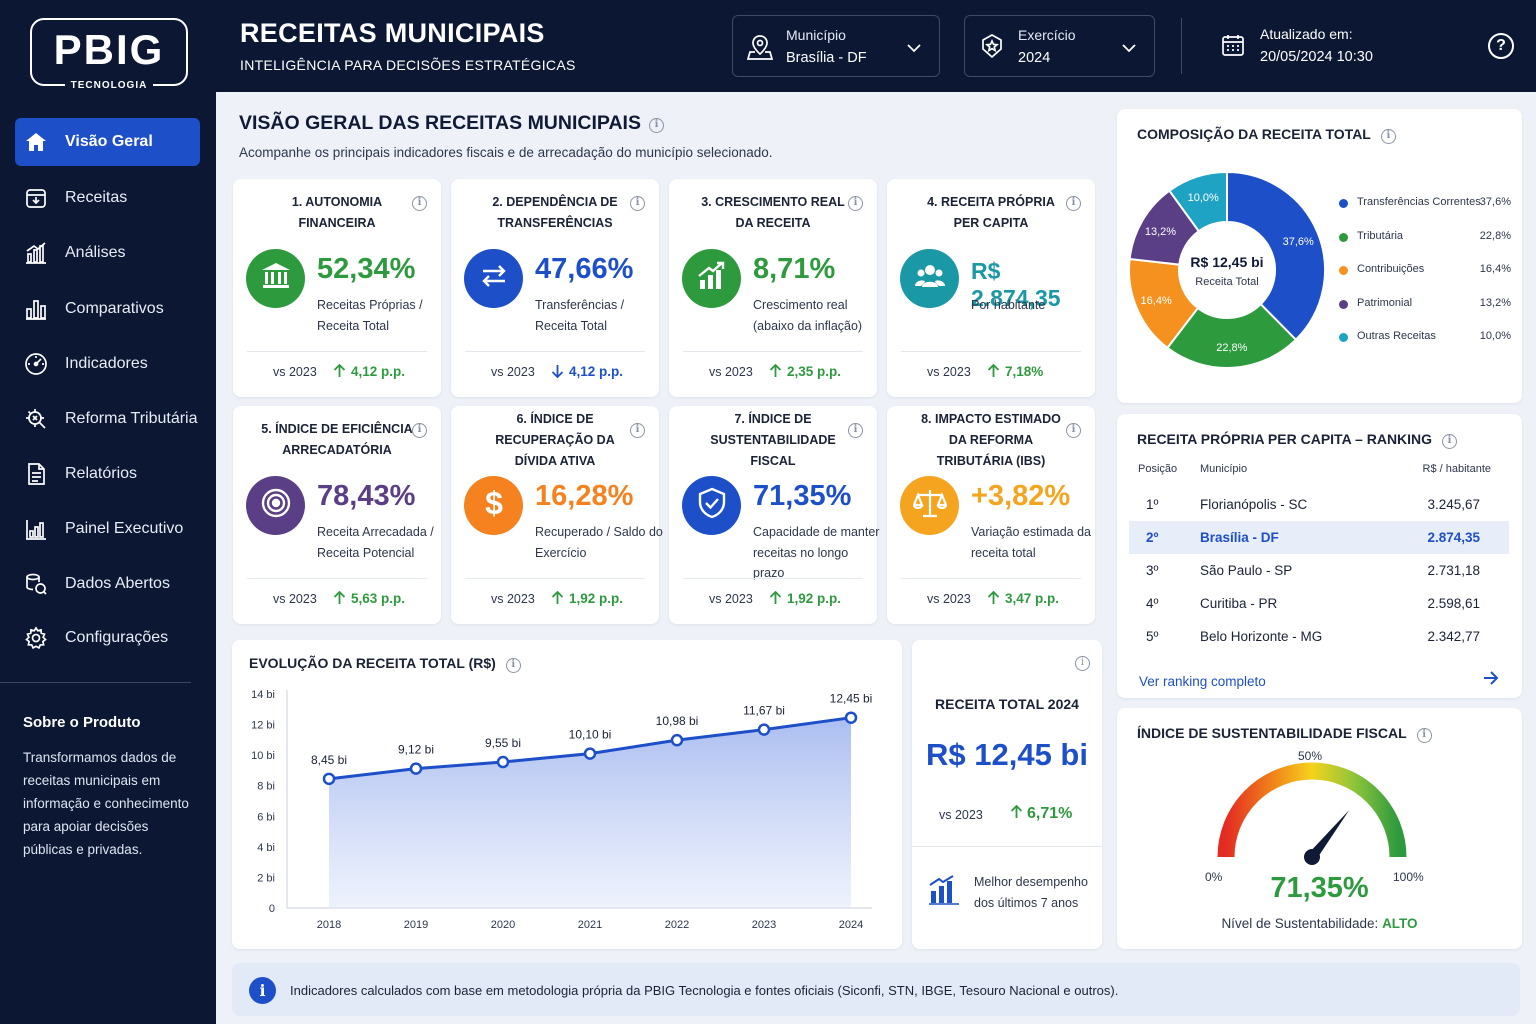 The height and width of the screenshot is (1024, 1536). I want to click on kpi-description: Crescimento real (abaixo da inflação), so click(808, 315).